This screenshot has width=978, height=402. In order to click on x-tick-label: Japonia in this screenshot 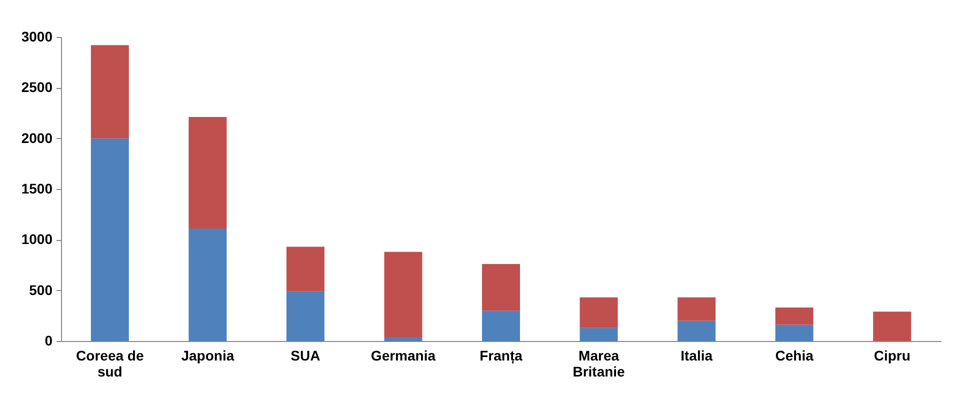, I will do `click(207, 356)`.